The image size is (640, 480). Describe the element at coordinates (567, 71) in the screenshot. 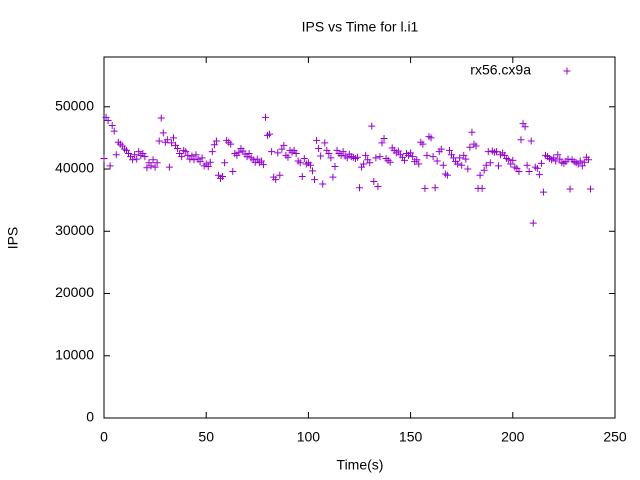

I see `legend-symbol` at that location.